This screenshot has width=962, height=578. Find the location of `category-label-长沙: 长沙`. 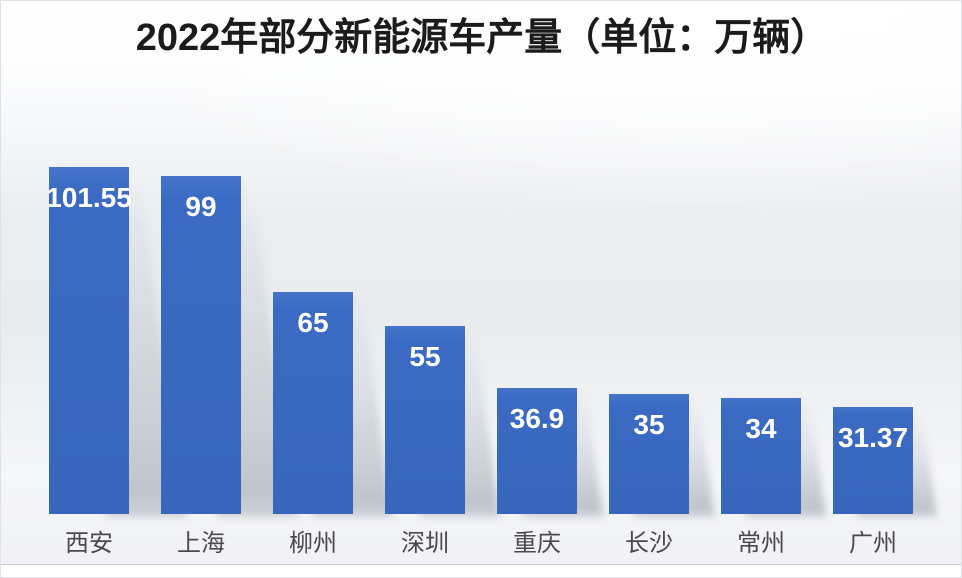

category-label-长沙: 长沙 is located at coordinates (649, 543).